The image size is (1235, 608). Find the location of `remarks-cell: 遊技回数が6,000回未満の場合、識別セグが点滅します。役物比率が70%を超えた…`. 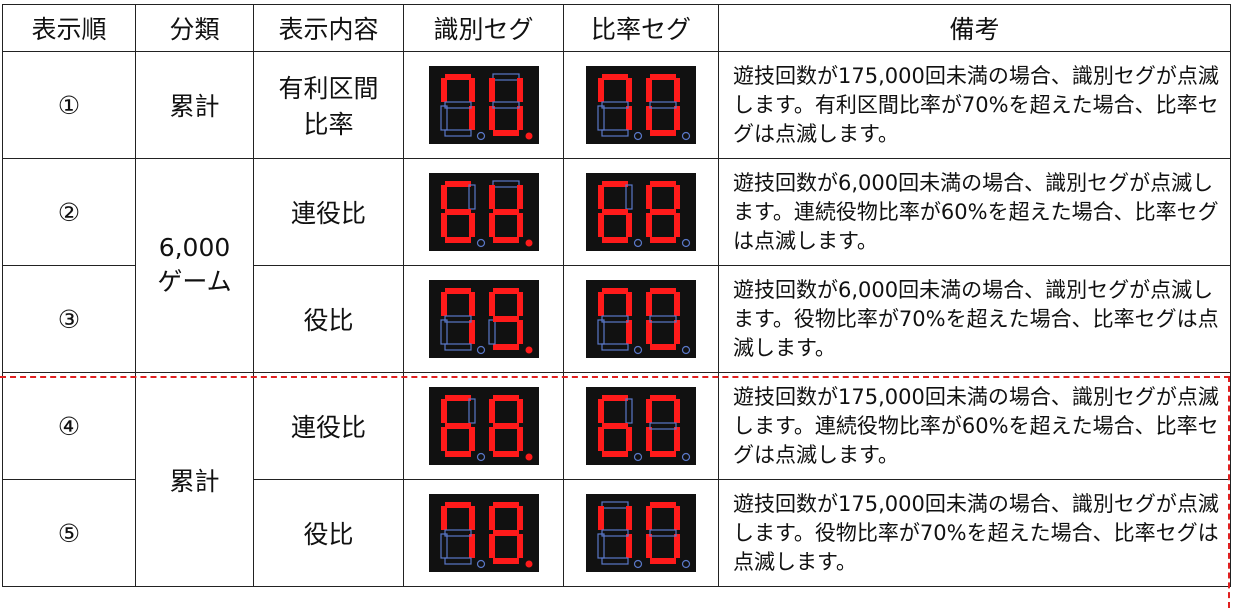

remarks-cell: 遊技回数が6,000回未満の場合、識別セグが点滅します。役物比率が70%を超えた… is located at coordinates (974, 319).